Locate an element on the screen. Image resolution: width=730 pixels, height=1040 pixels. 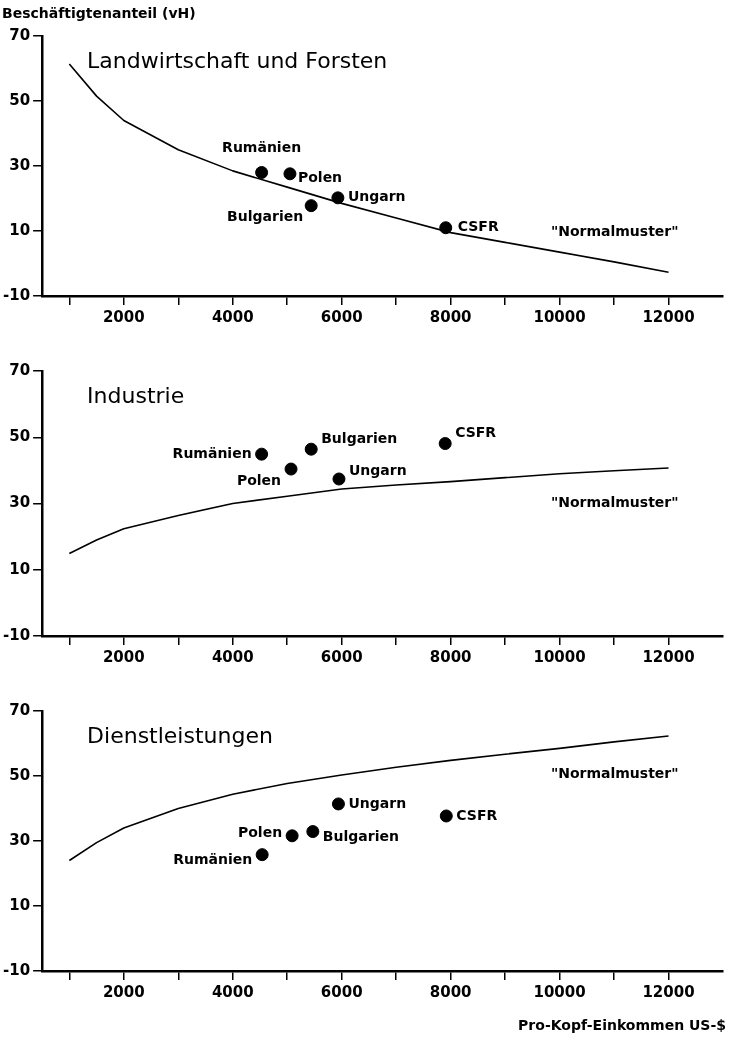
text: Industrie is located at coordinates (136, 395).